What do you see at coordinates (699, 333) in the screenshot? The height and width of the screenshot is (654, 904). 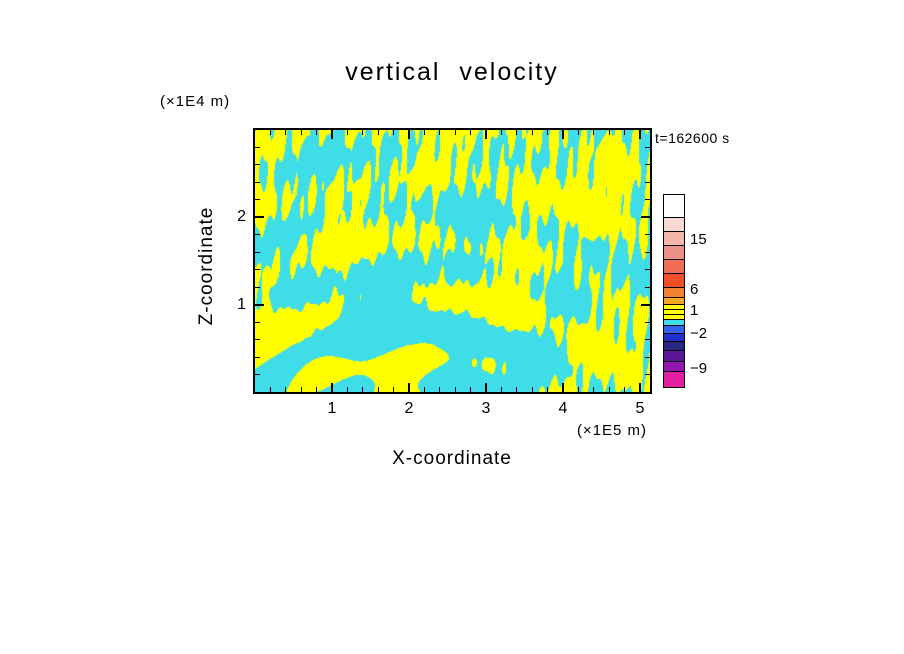 I see `colorbar-label: −2` at bounding box center [699, 333].